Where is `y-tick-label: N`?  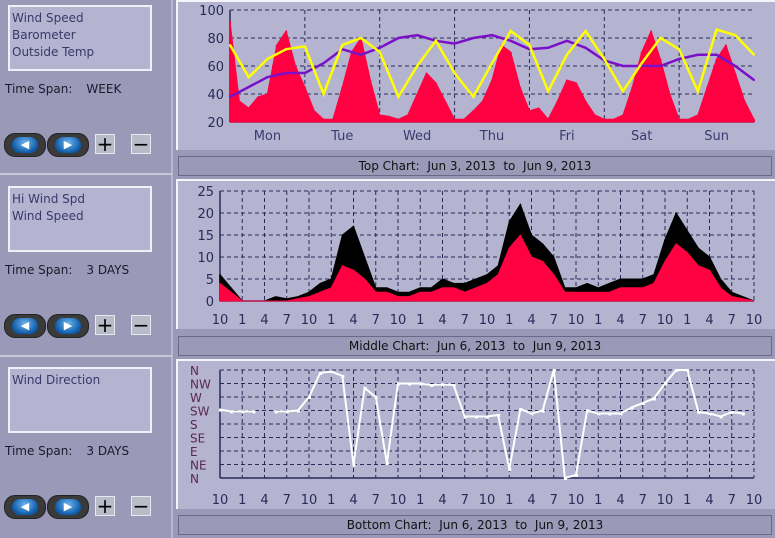
y-tick-label: N is located at coordinates (194, 371).